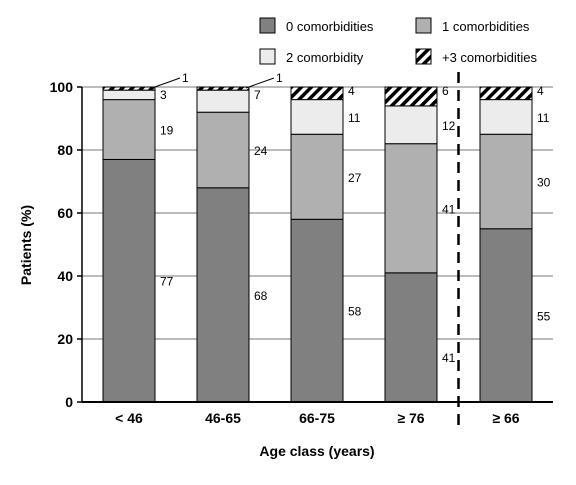 This screenshot has width=576, height=485. Describe the element at coordinates (544, 183) in the screenshot. I see `data-label: 30` at that location.